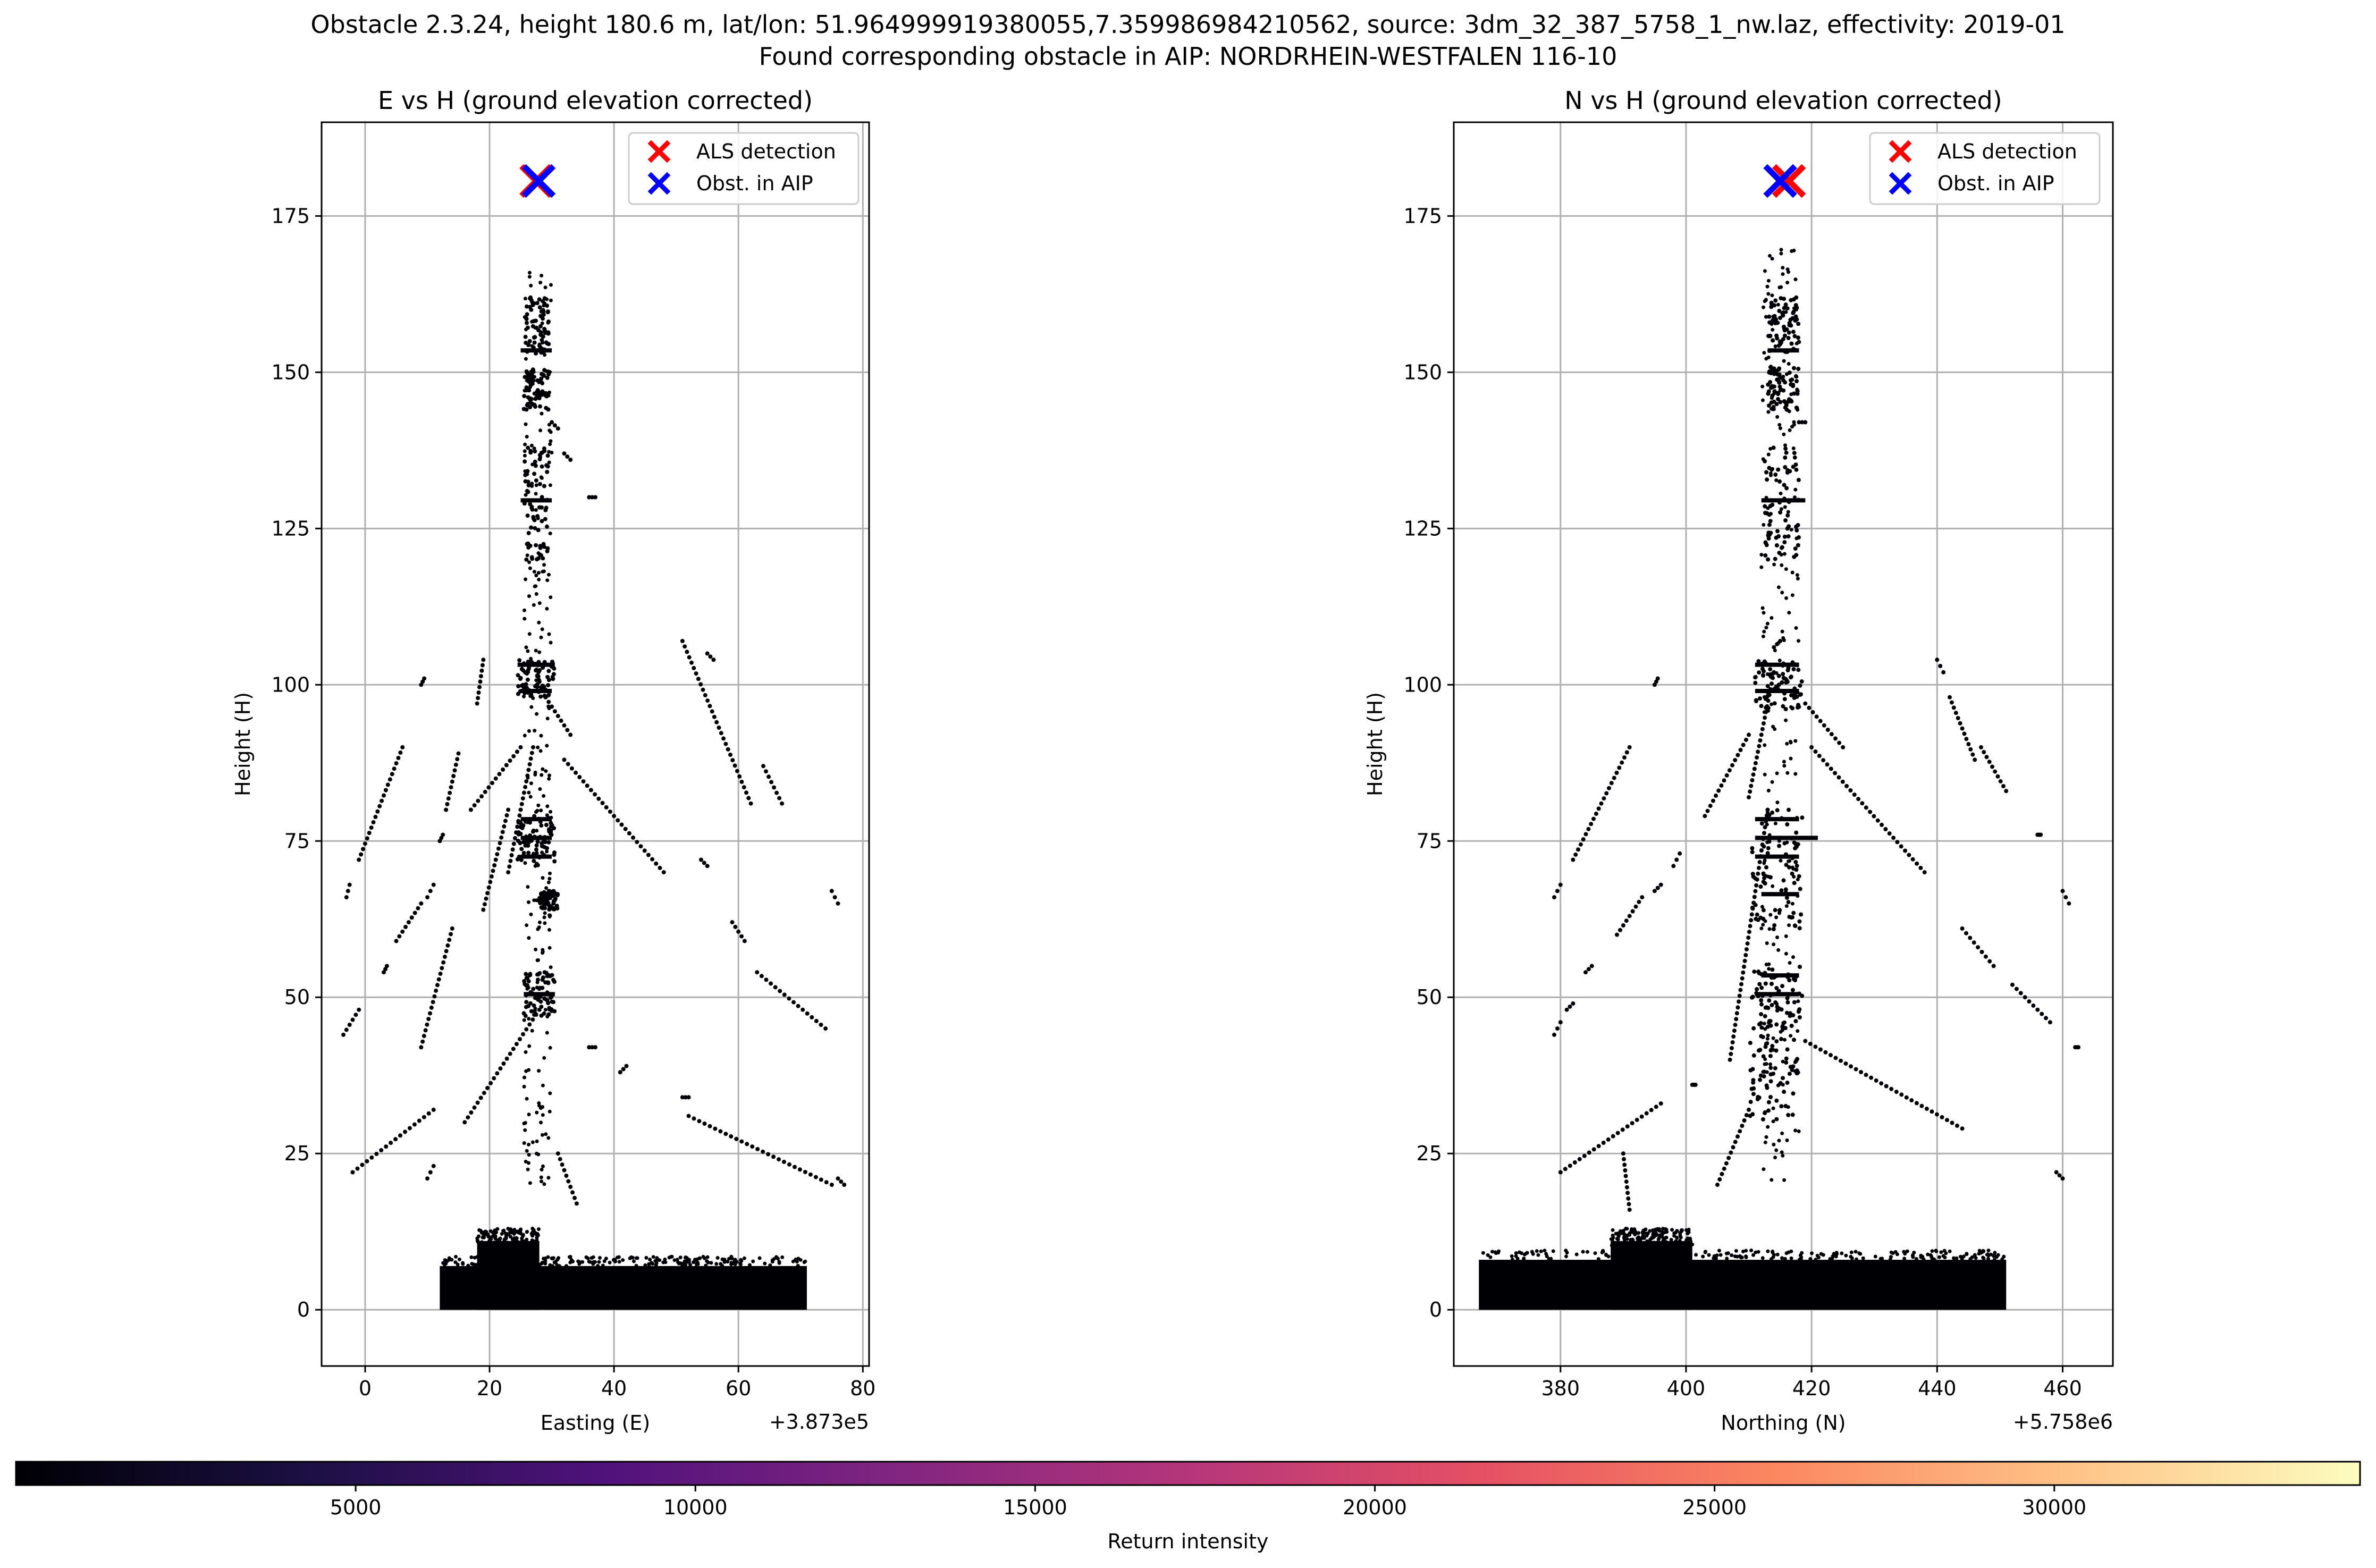 This screenshot has width=2376, height=1568. I want to click on y-tick-label: 150, so click(290, 372).